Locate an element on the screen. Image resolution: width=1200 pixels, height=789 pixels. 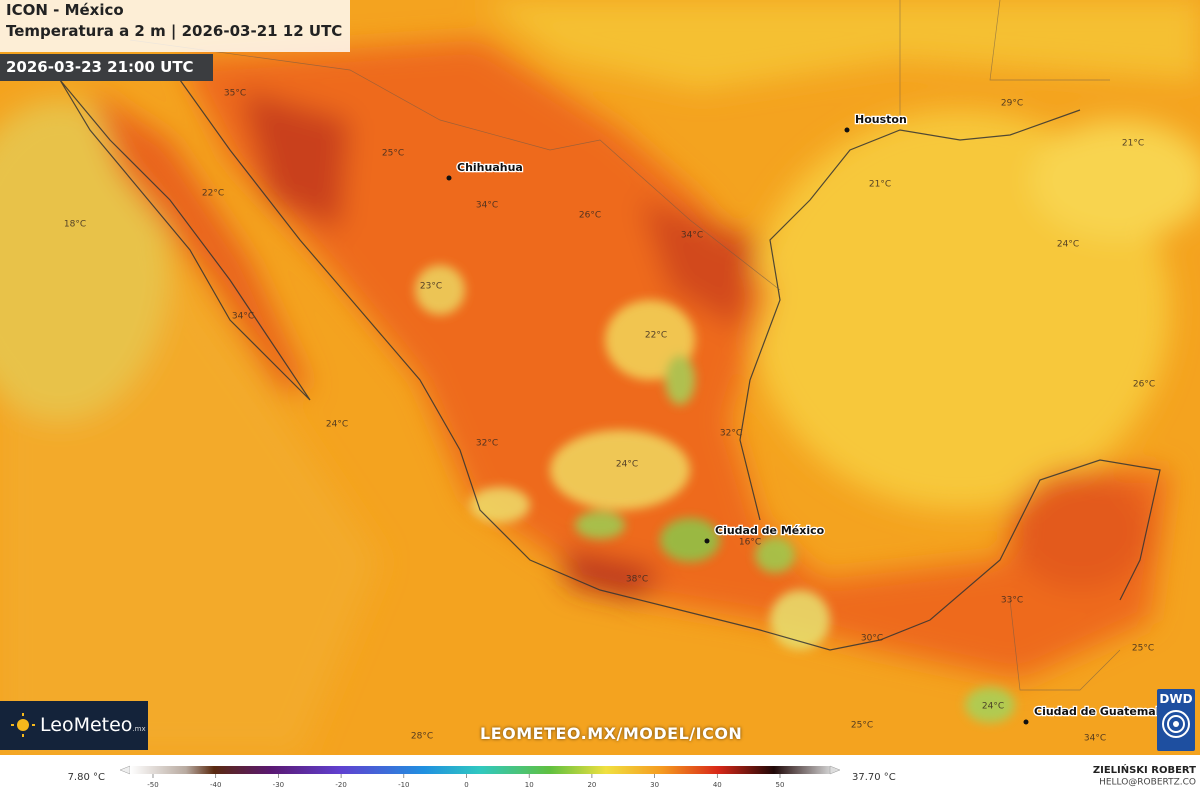
colorbar-tick-label: -50 is located at coordinates (152, 785).